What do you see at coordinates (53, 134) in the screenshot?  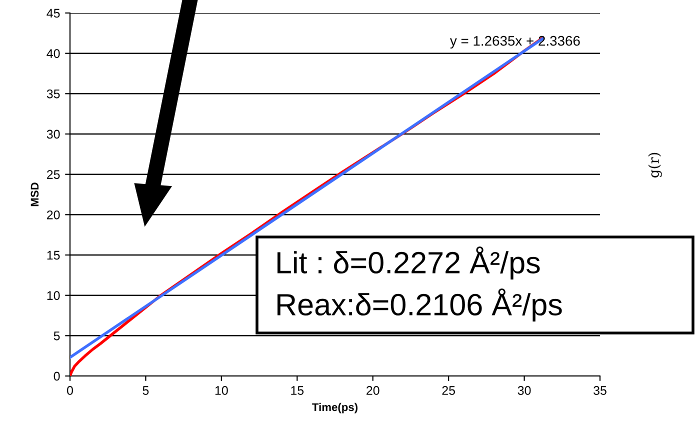 I see `y-tick-label: 30` at bounding box center [53, 134].